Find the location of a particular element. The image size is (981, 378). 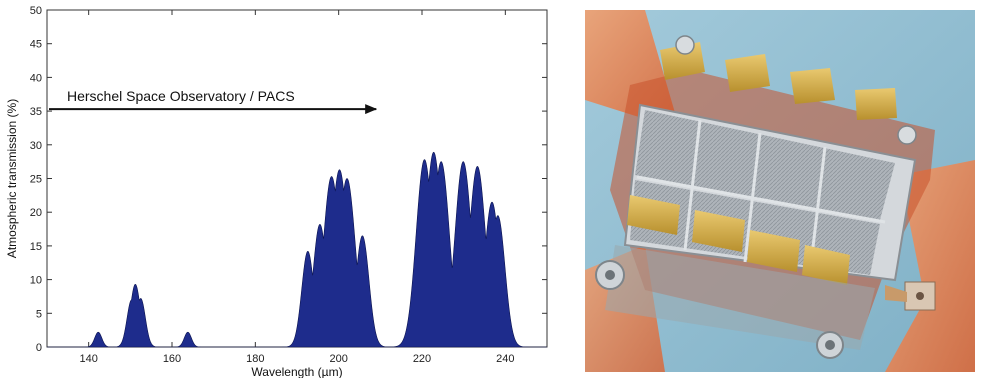

y-tick-label: 50 is located at coordinates (36, 11).